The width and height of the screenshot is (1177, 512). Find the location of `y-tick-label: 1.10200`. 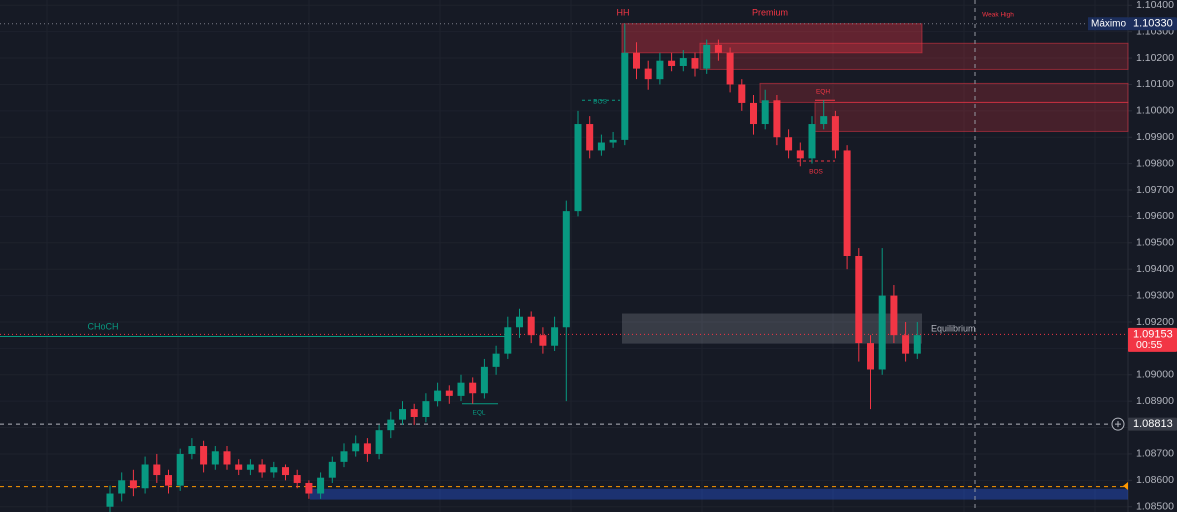

y-tick-label: 1.10200 is located at coordinates (1155, 58).